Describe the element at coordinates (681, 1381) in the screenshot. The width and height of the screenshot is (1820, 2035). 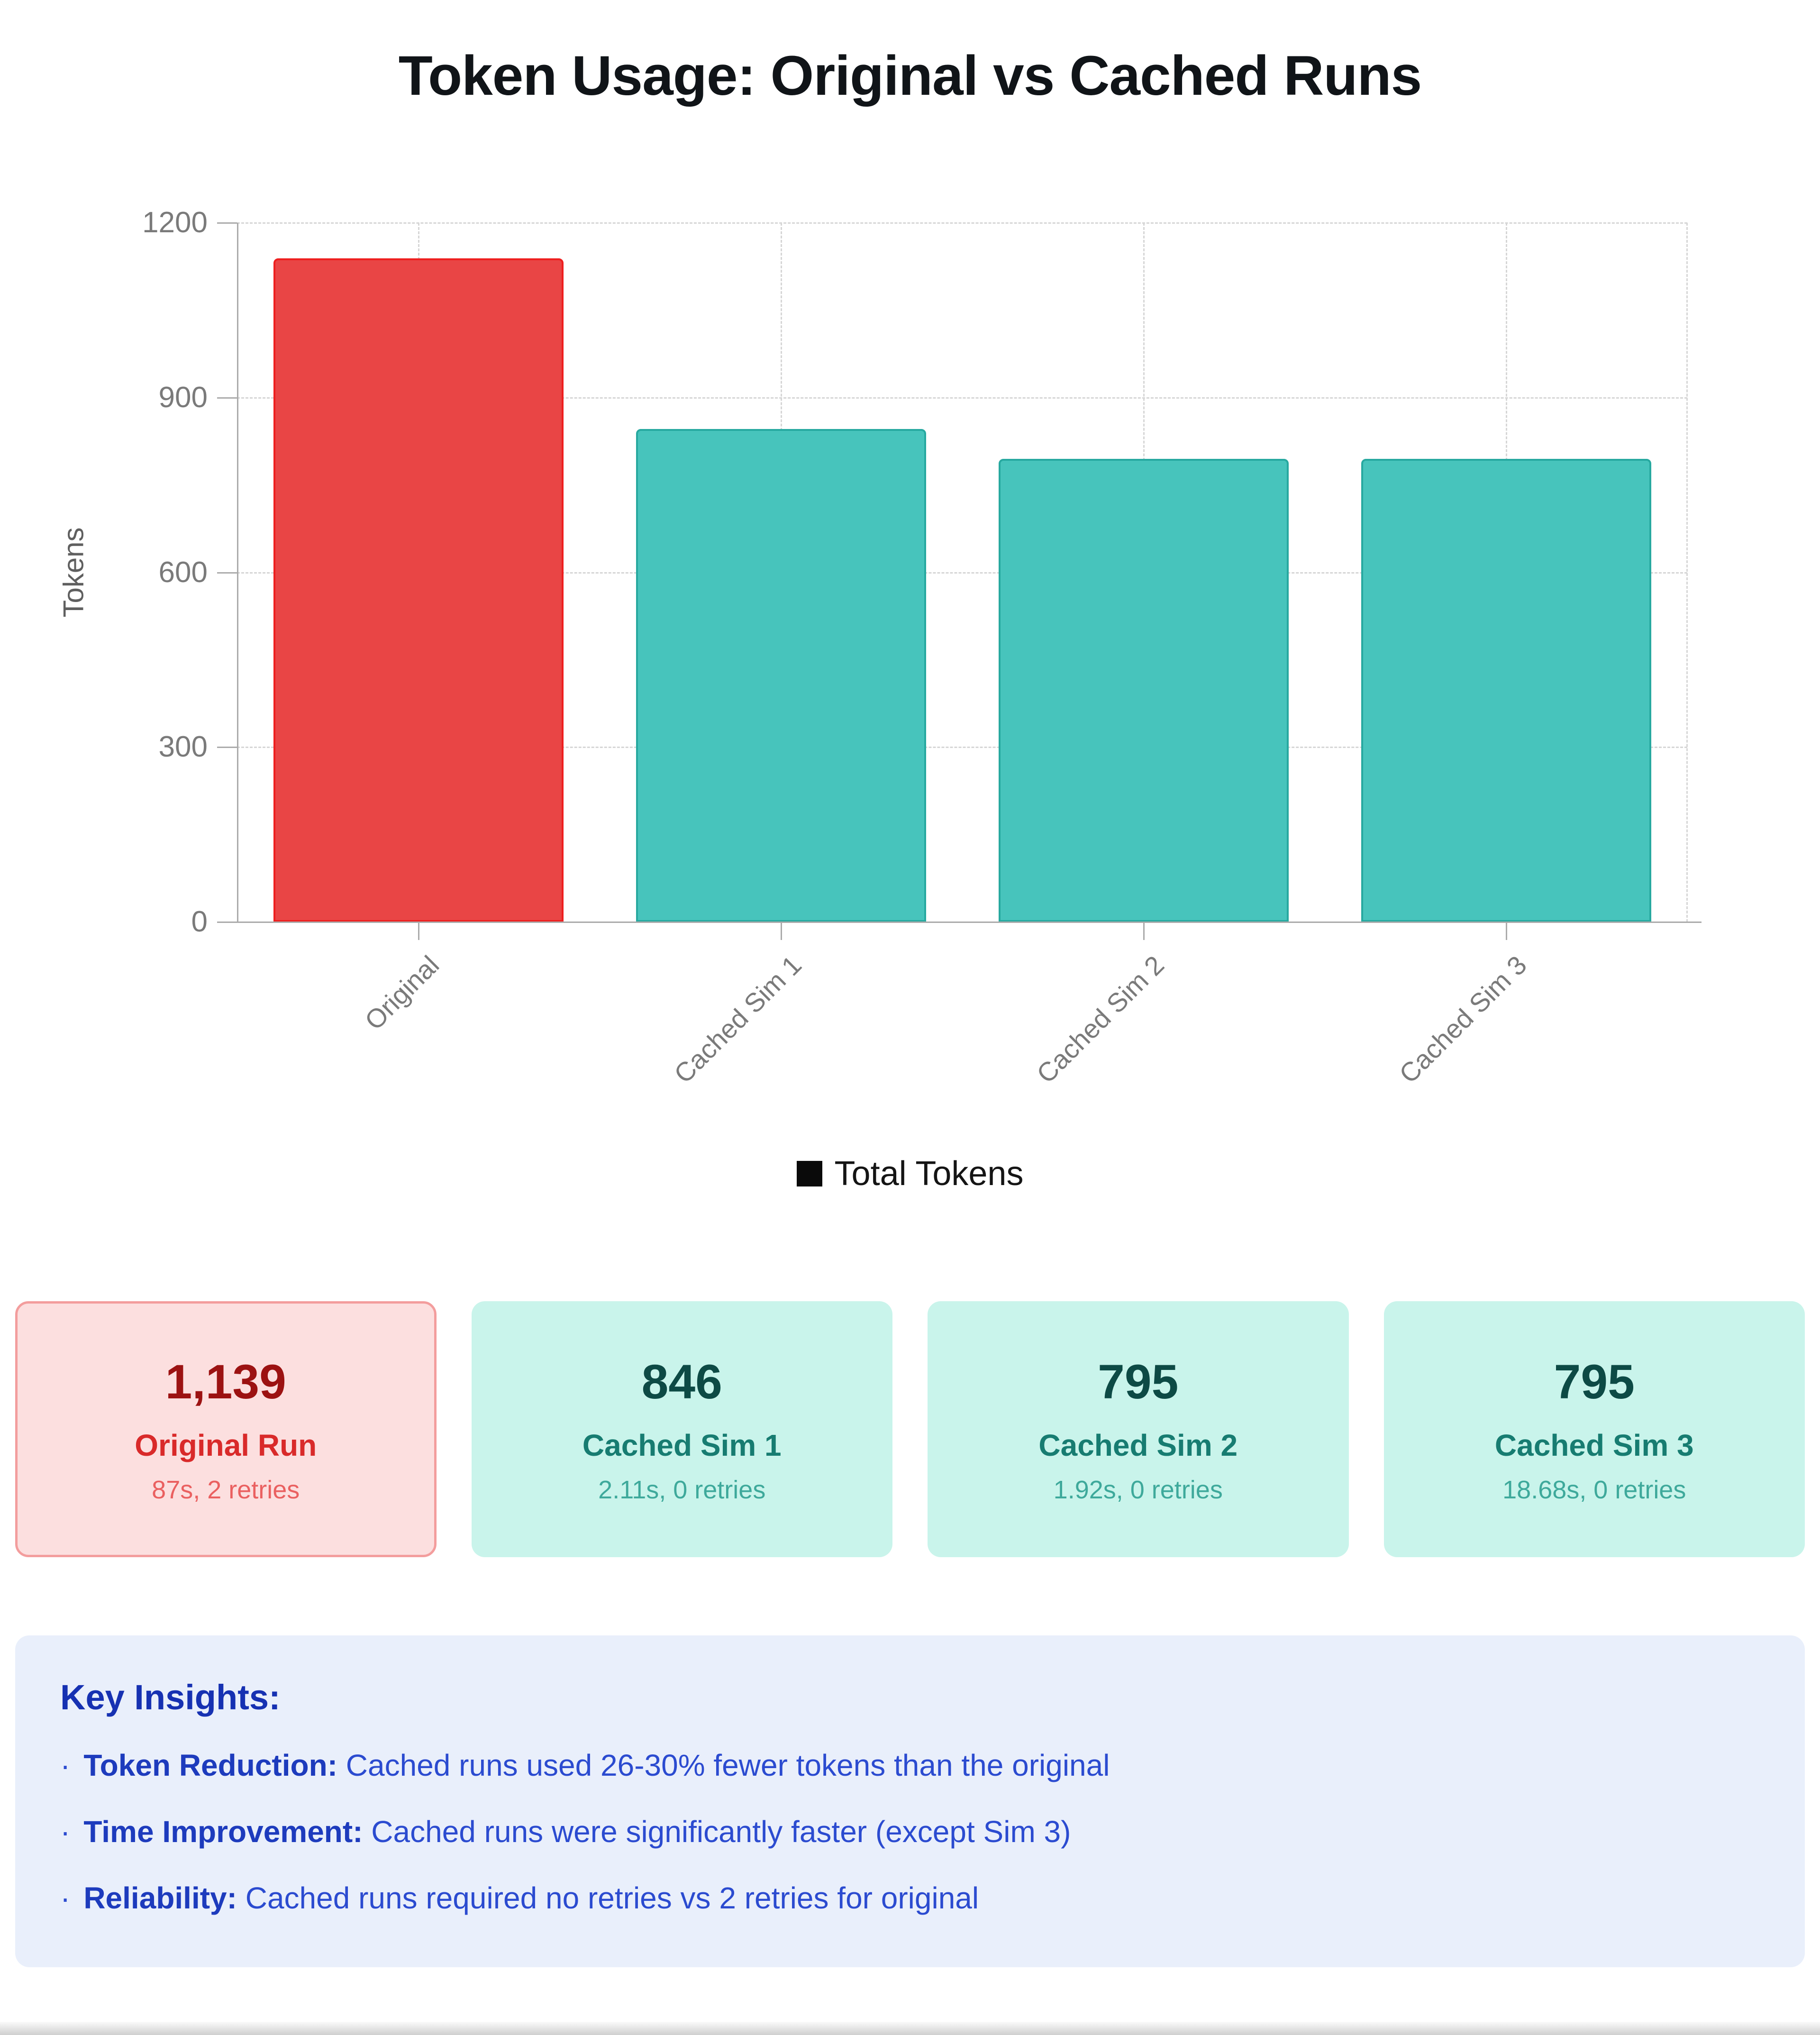
I see `card-value: 846` at that location.